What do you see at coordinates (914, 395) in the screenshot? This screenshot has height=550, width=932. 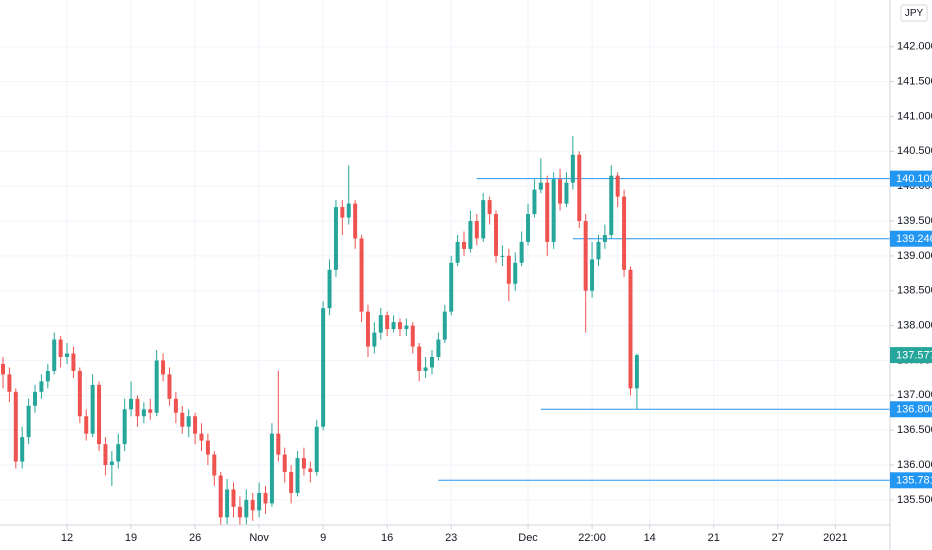 I see `y-tick-label: 137.000` at bounding box center [914, 395].